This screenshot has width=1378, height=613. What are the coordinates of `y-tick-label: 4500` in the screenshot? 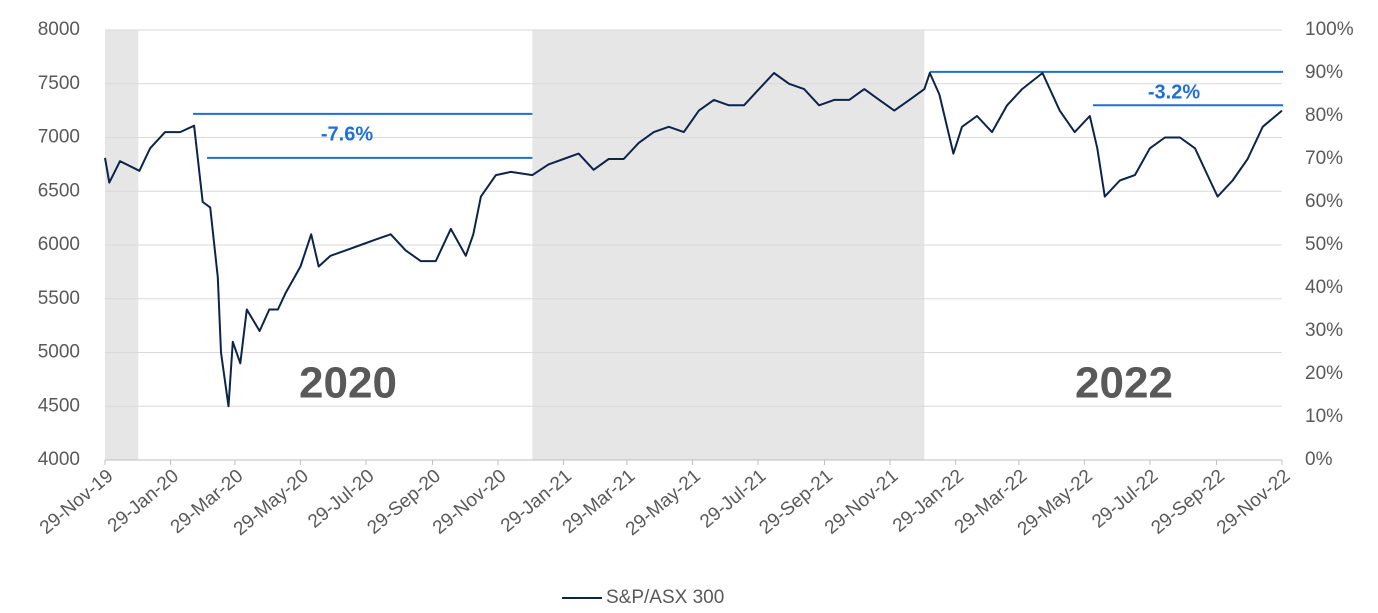 It's located at (59, 405).